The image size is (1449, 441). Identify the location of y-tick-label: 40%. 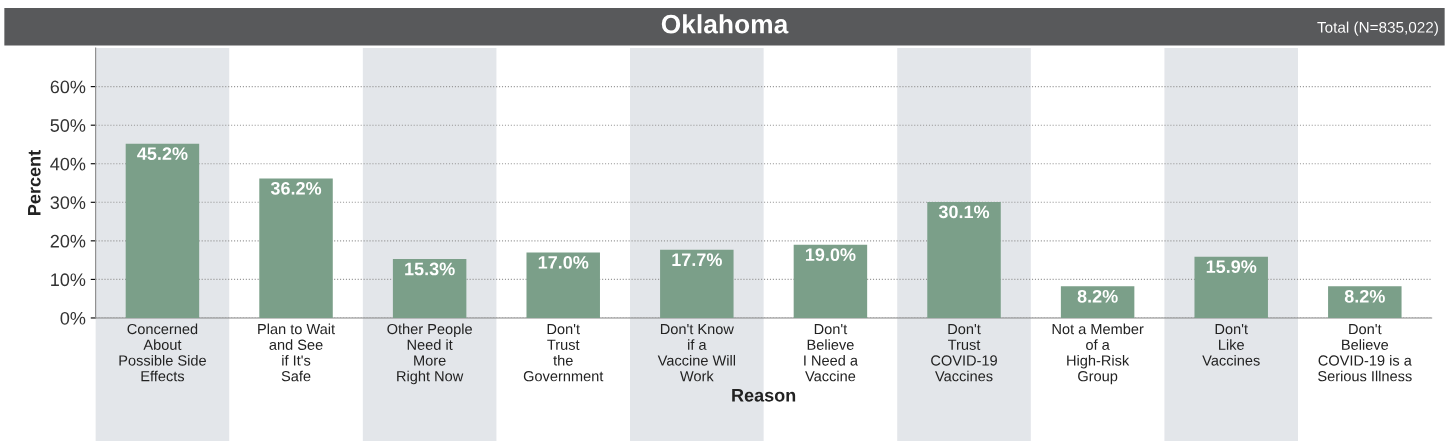
(68, 164).